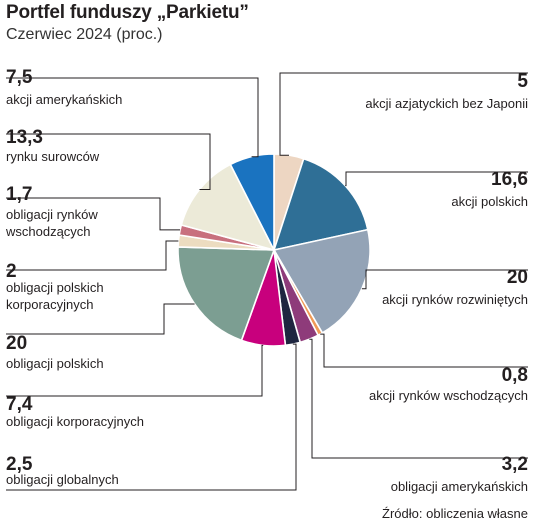 This screenshot has width=536, height=529. What do you see at coordinates (522, 81) in the screenshot?
I see `slice-value-label: 5` at bounding box center [522, 81].